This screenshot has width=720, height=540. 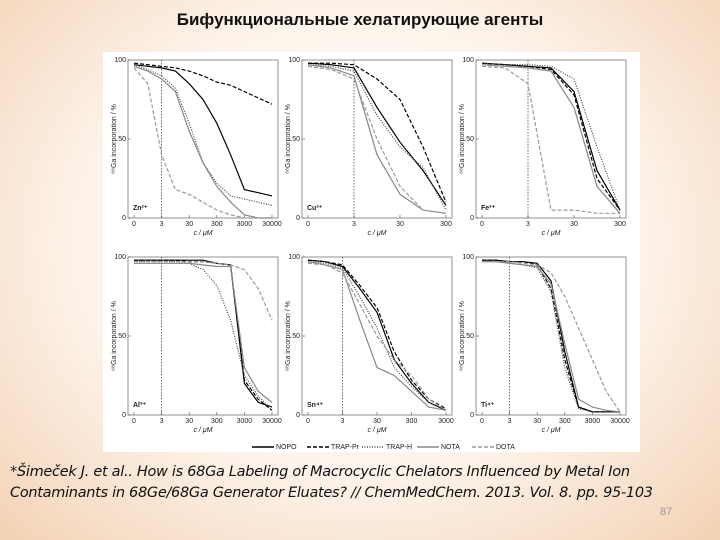 What do you see at coordinates (286, 447) in the screenshot?
I see `legend-label: NOPO` at bounding box center [286, 447].